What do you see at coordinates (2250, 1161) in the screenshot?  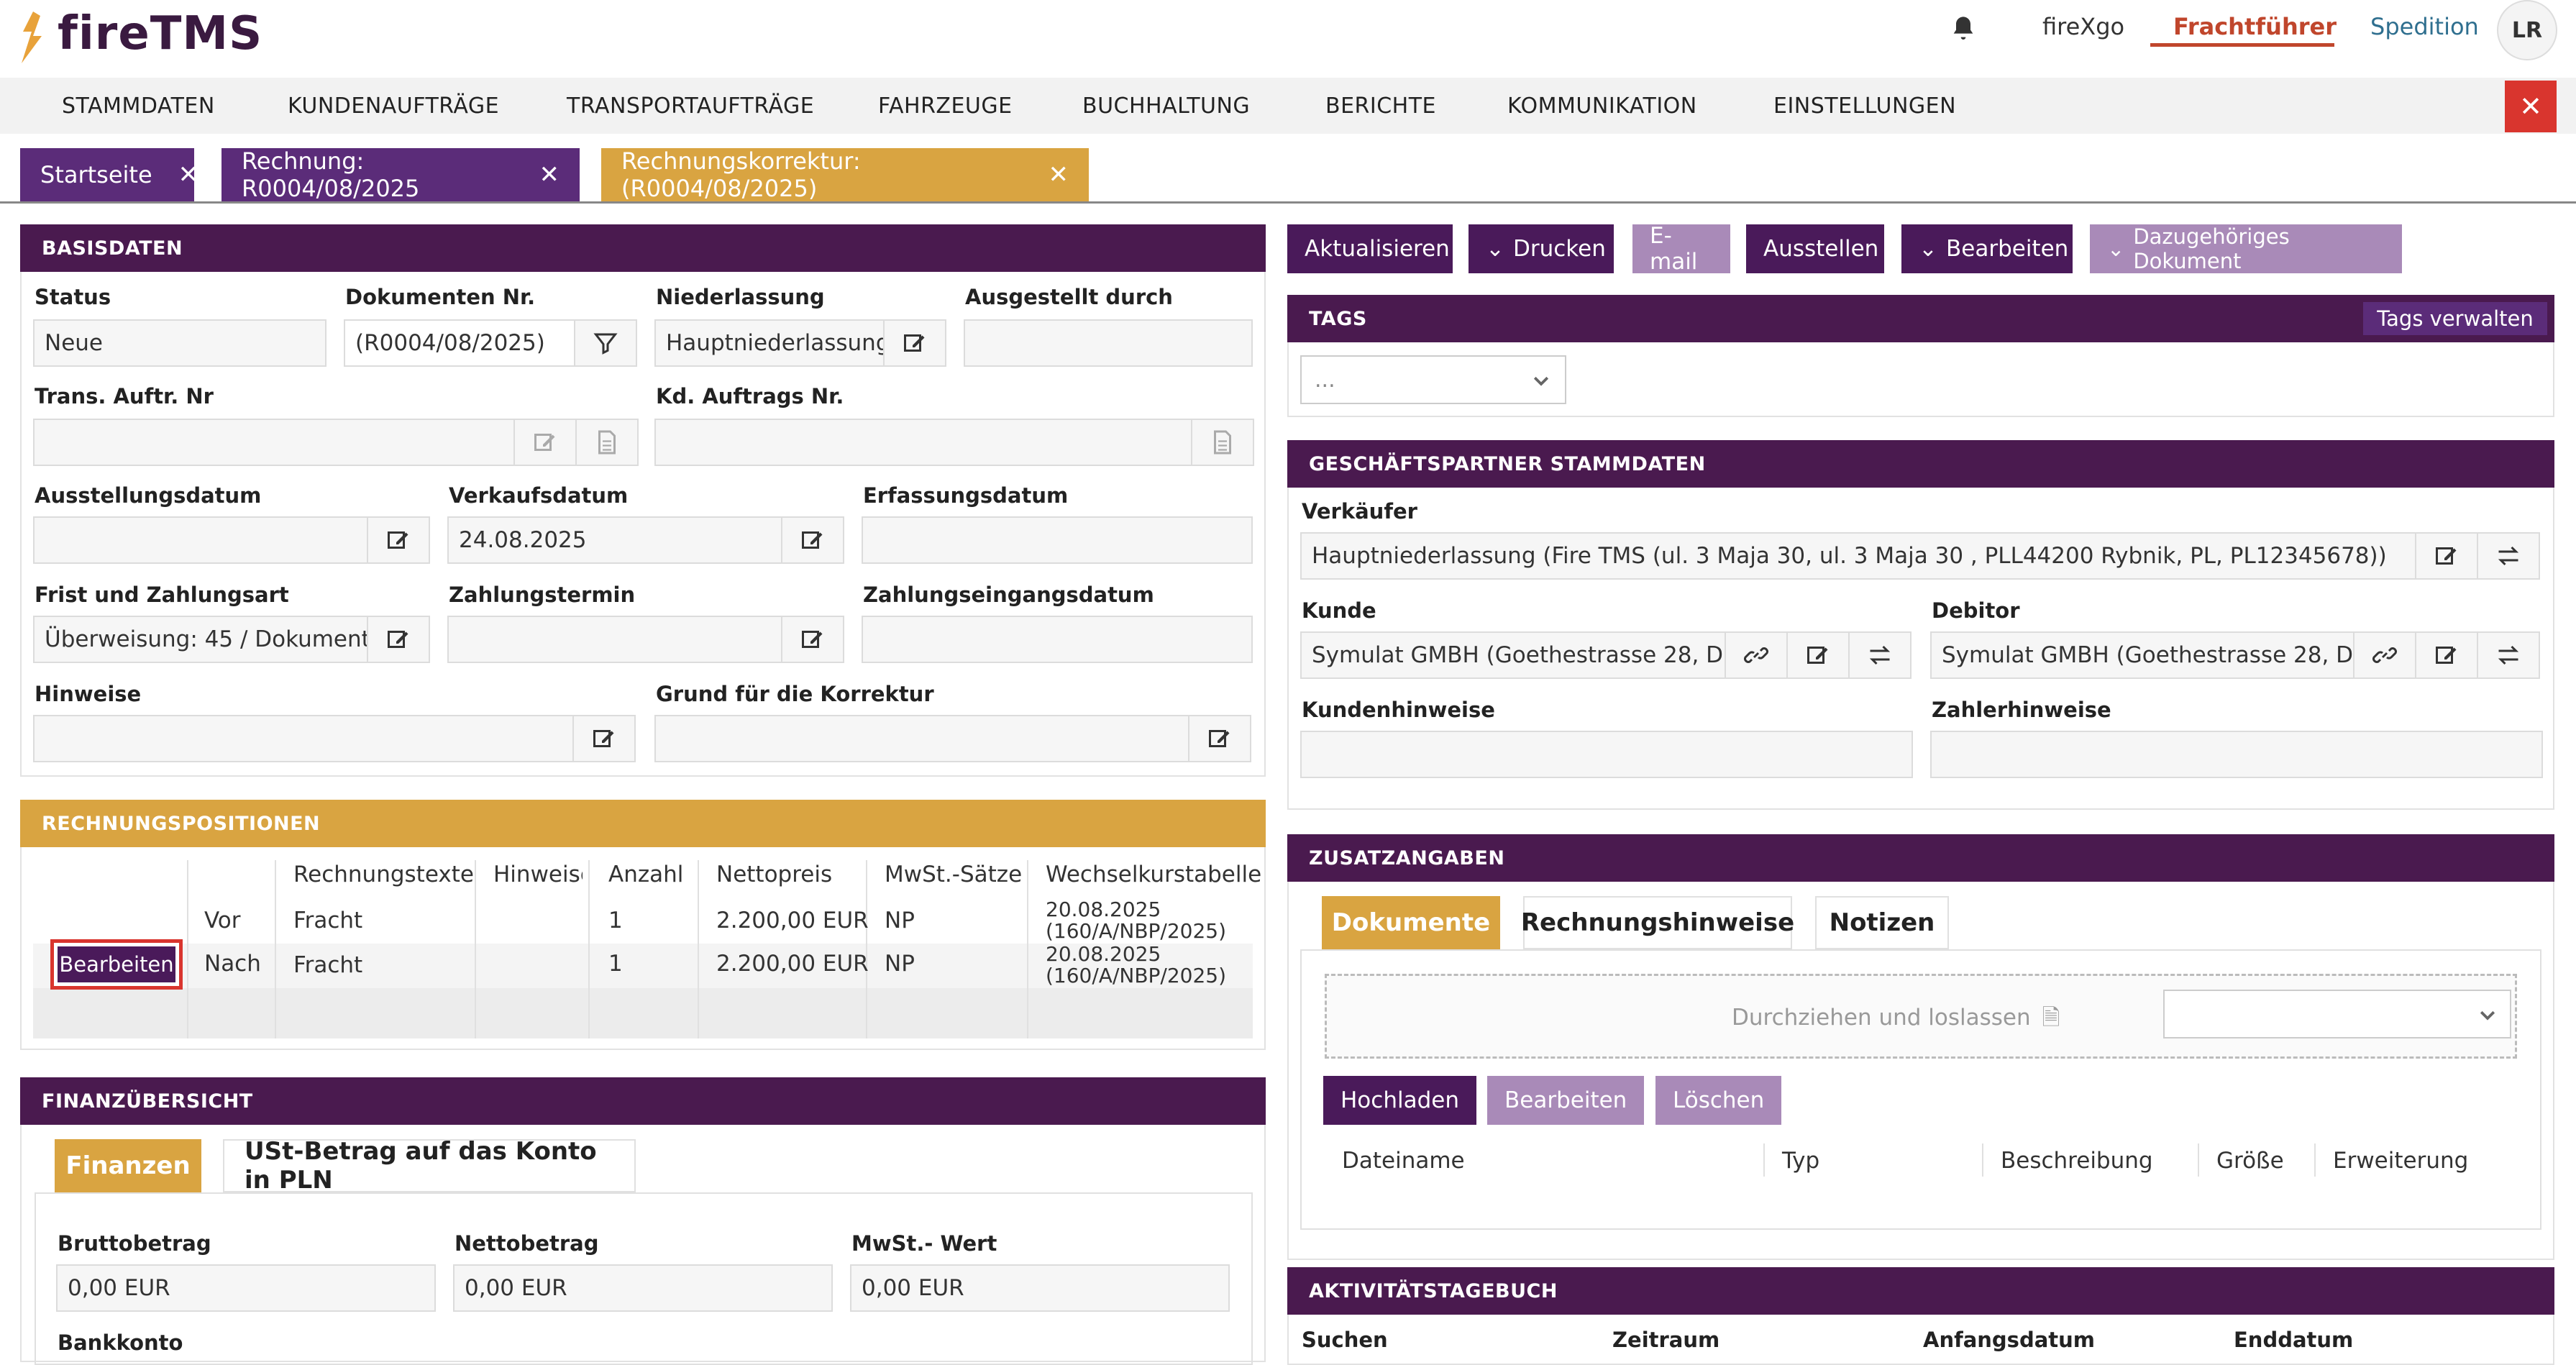 I see `col-header-size: Größe` at bounding box center [2250, 1161].